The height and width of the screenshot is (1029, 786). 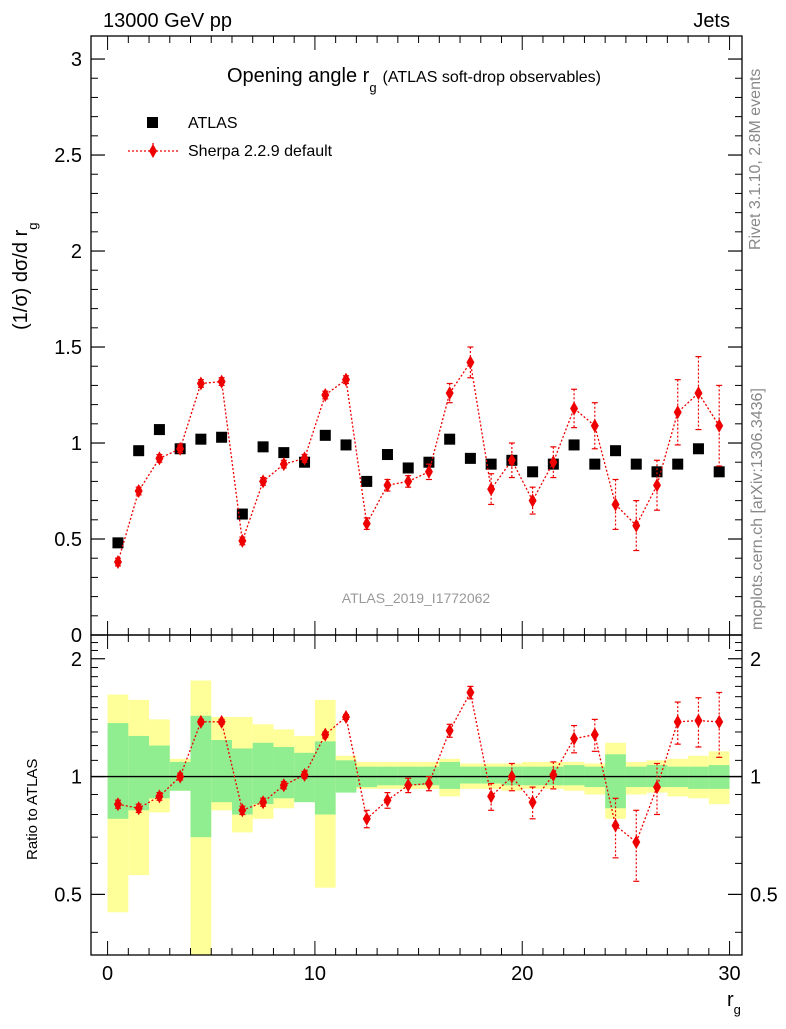 I want to click on x-tick-label: 20, so click(x=522, y=974).